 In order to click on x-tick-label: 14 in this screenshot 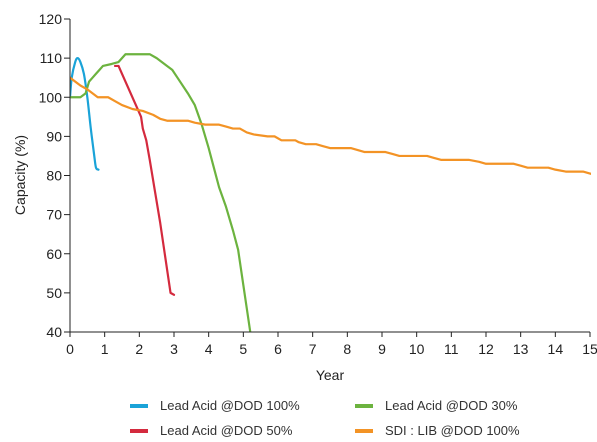, I will do `click(556, 349)`.